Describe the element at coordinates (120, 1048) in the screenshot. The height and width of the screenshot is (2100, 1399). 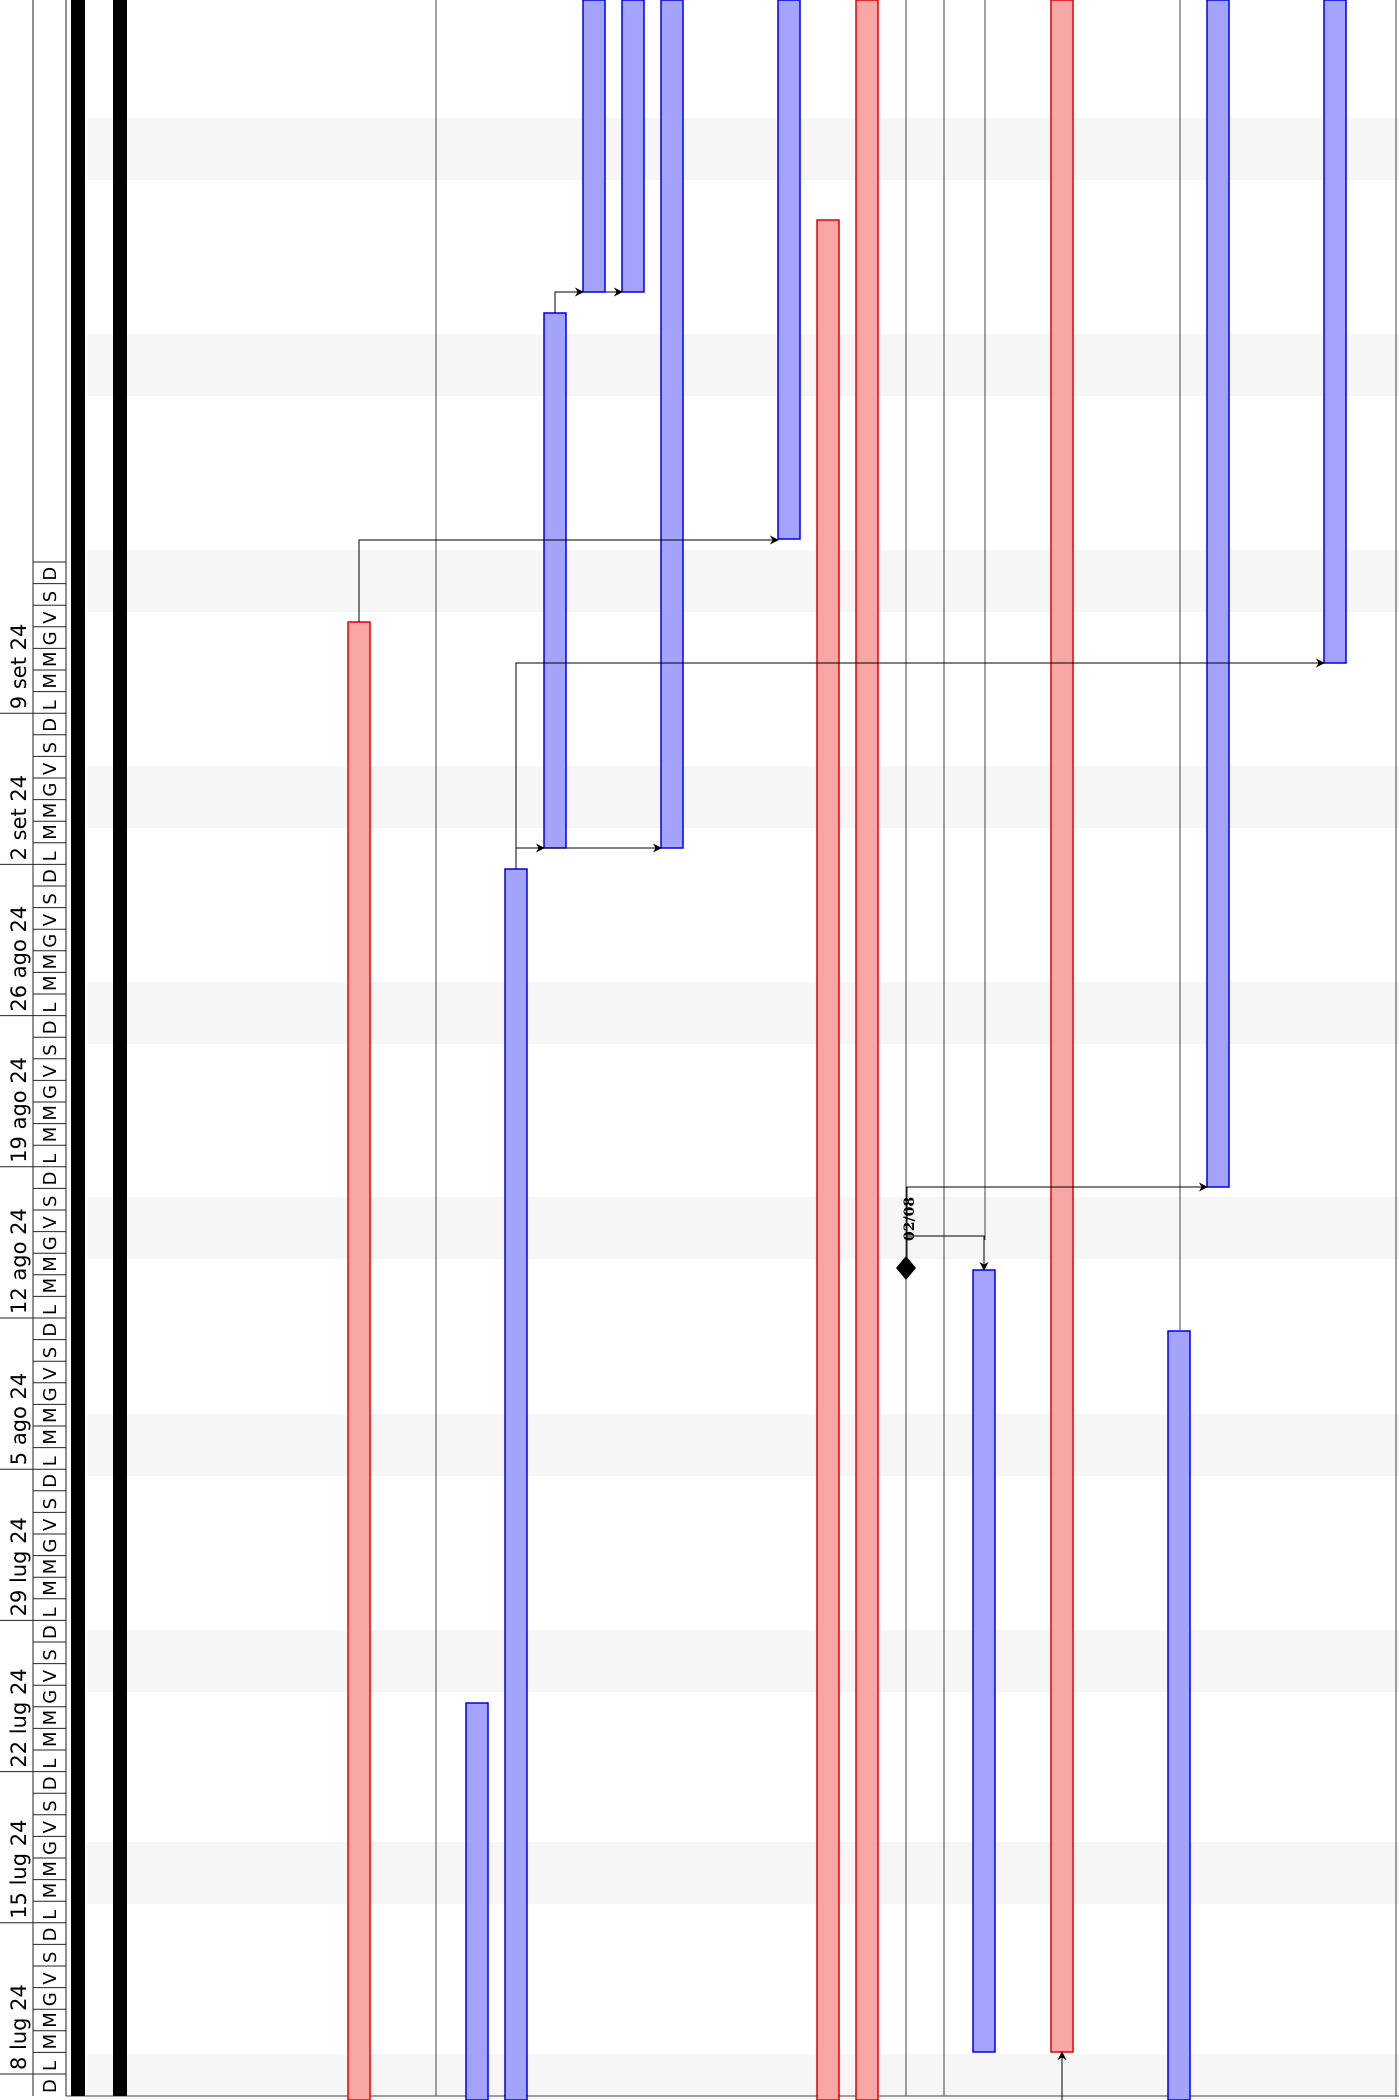
I see `today-line` at that location.